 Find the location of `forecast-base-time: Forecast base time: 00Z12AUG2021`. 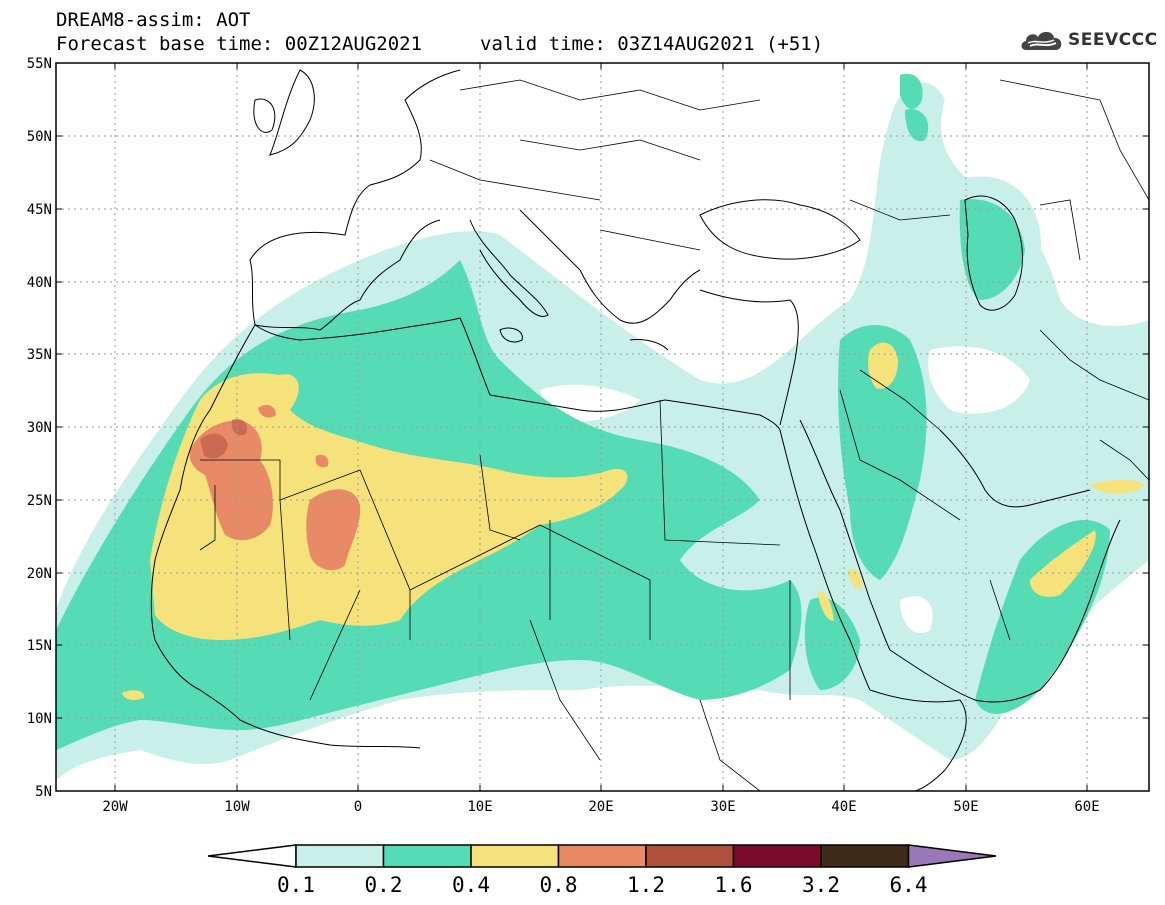

forecast-base-time: Forecast base time: 00Z12AUG2021 is located at coordinates (239, 44).